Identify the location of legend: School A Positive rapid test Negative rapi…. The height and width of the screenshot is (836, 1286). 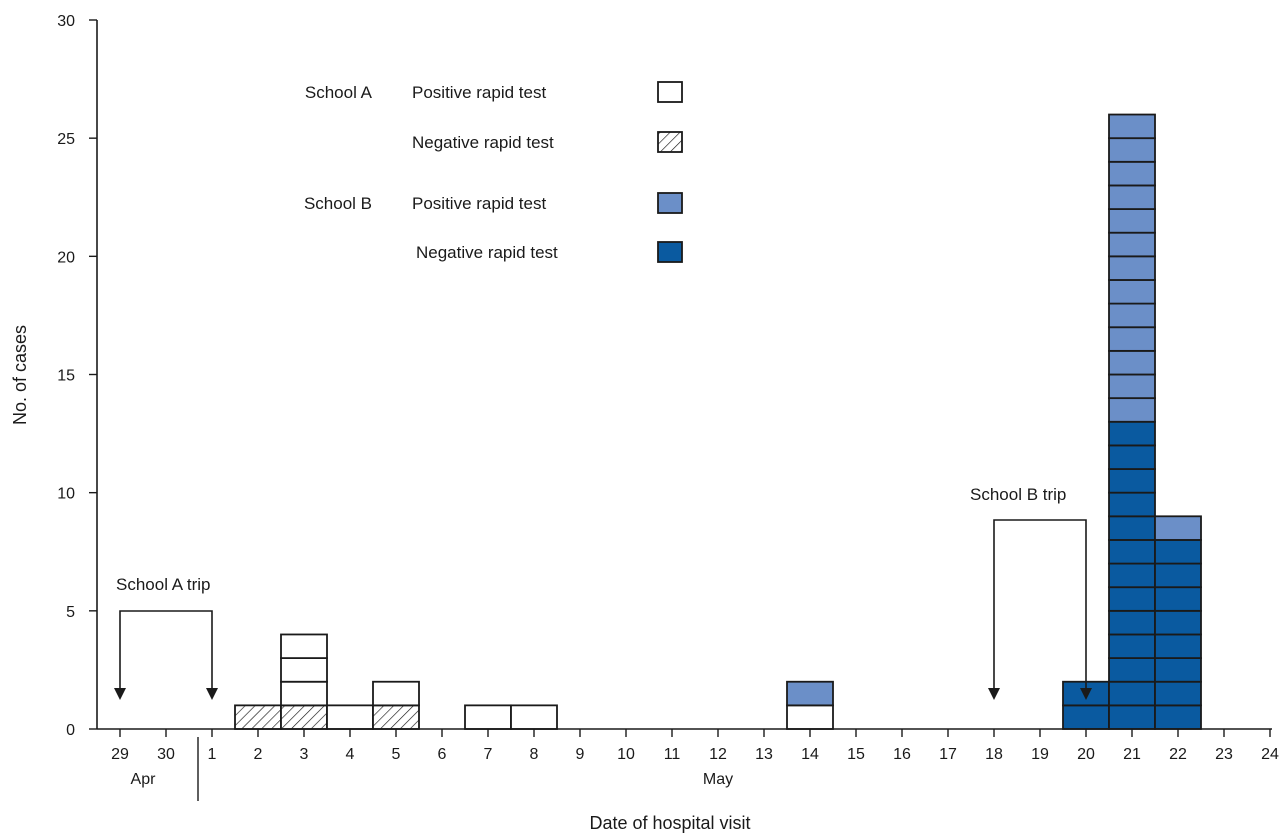
(493, 172).